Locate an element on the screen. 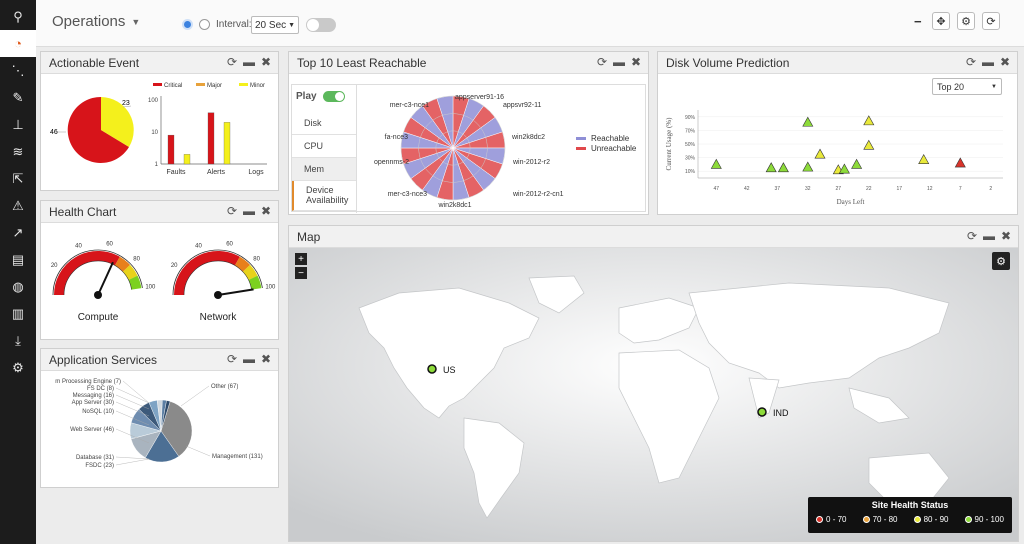  legend-label: 80 - 90 is located at coordinates (936, 519).